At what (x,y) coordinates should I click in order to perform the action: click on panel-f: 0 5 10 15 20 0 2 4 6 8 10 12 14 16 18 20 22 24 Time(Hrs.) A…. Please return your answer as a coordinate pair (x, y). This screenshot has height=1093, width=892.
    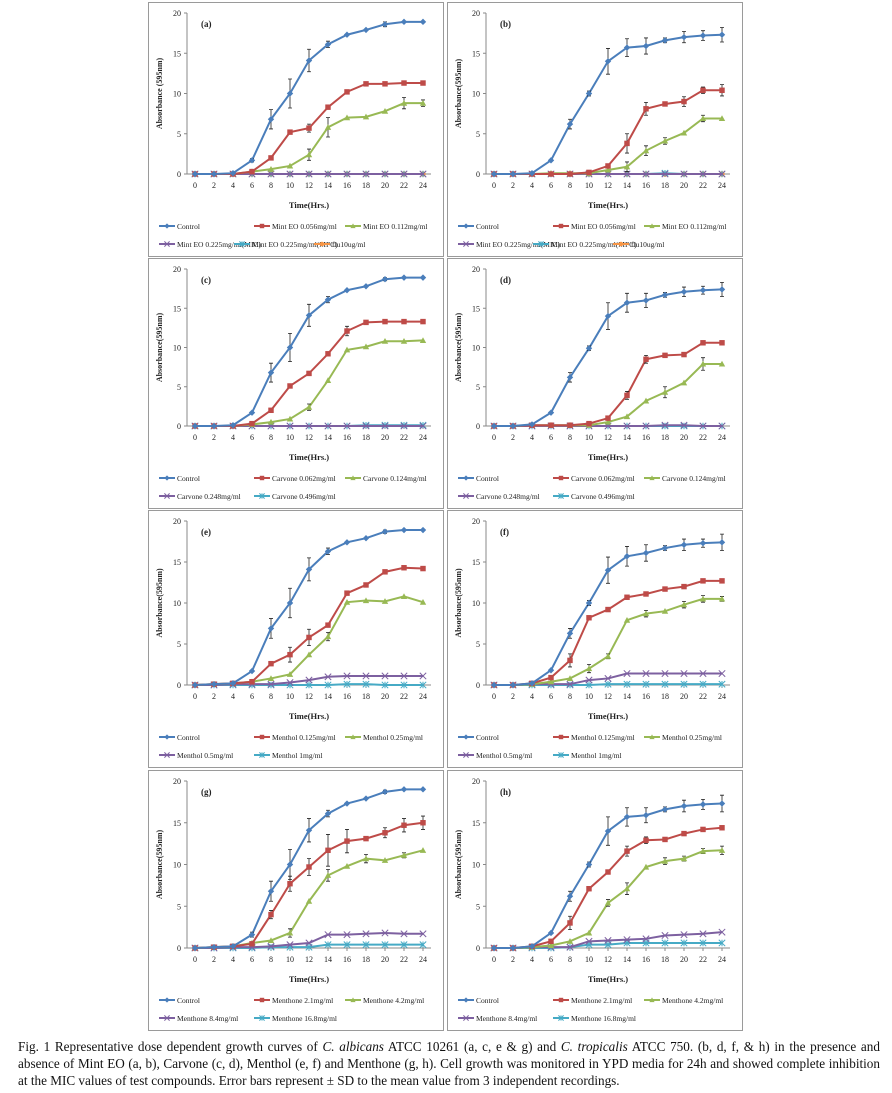
    Looking at the image, I should click on (595, 639).